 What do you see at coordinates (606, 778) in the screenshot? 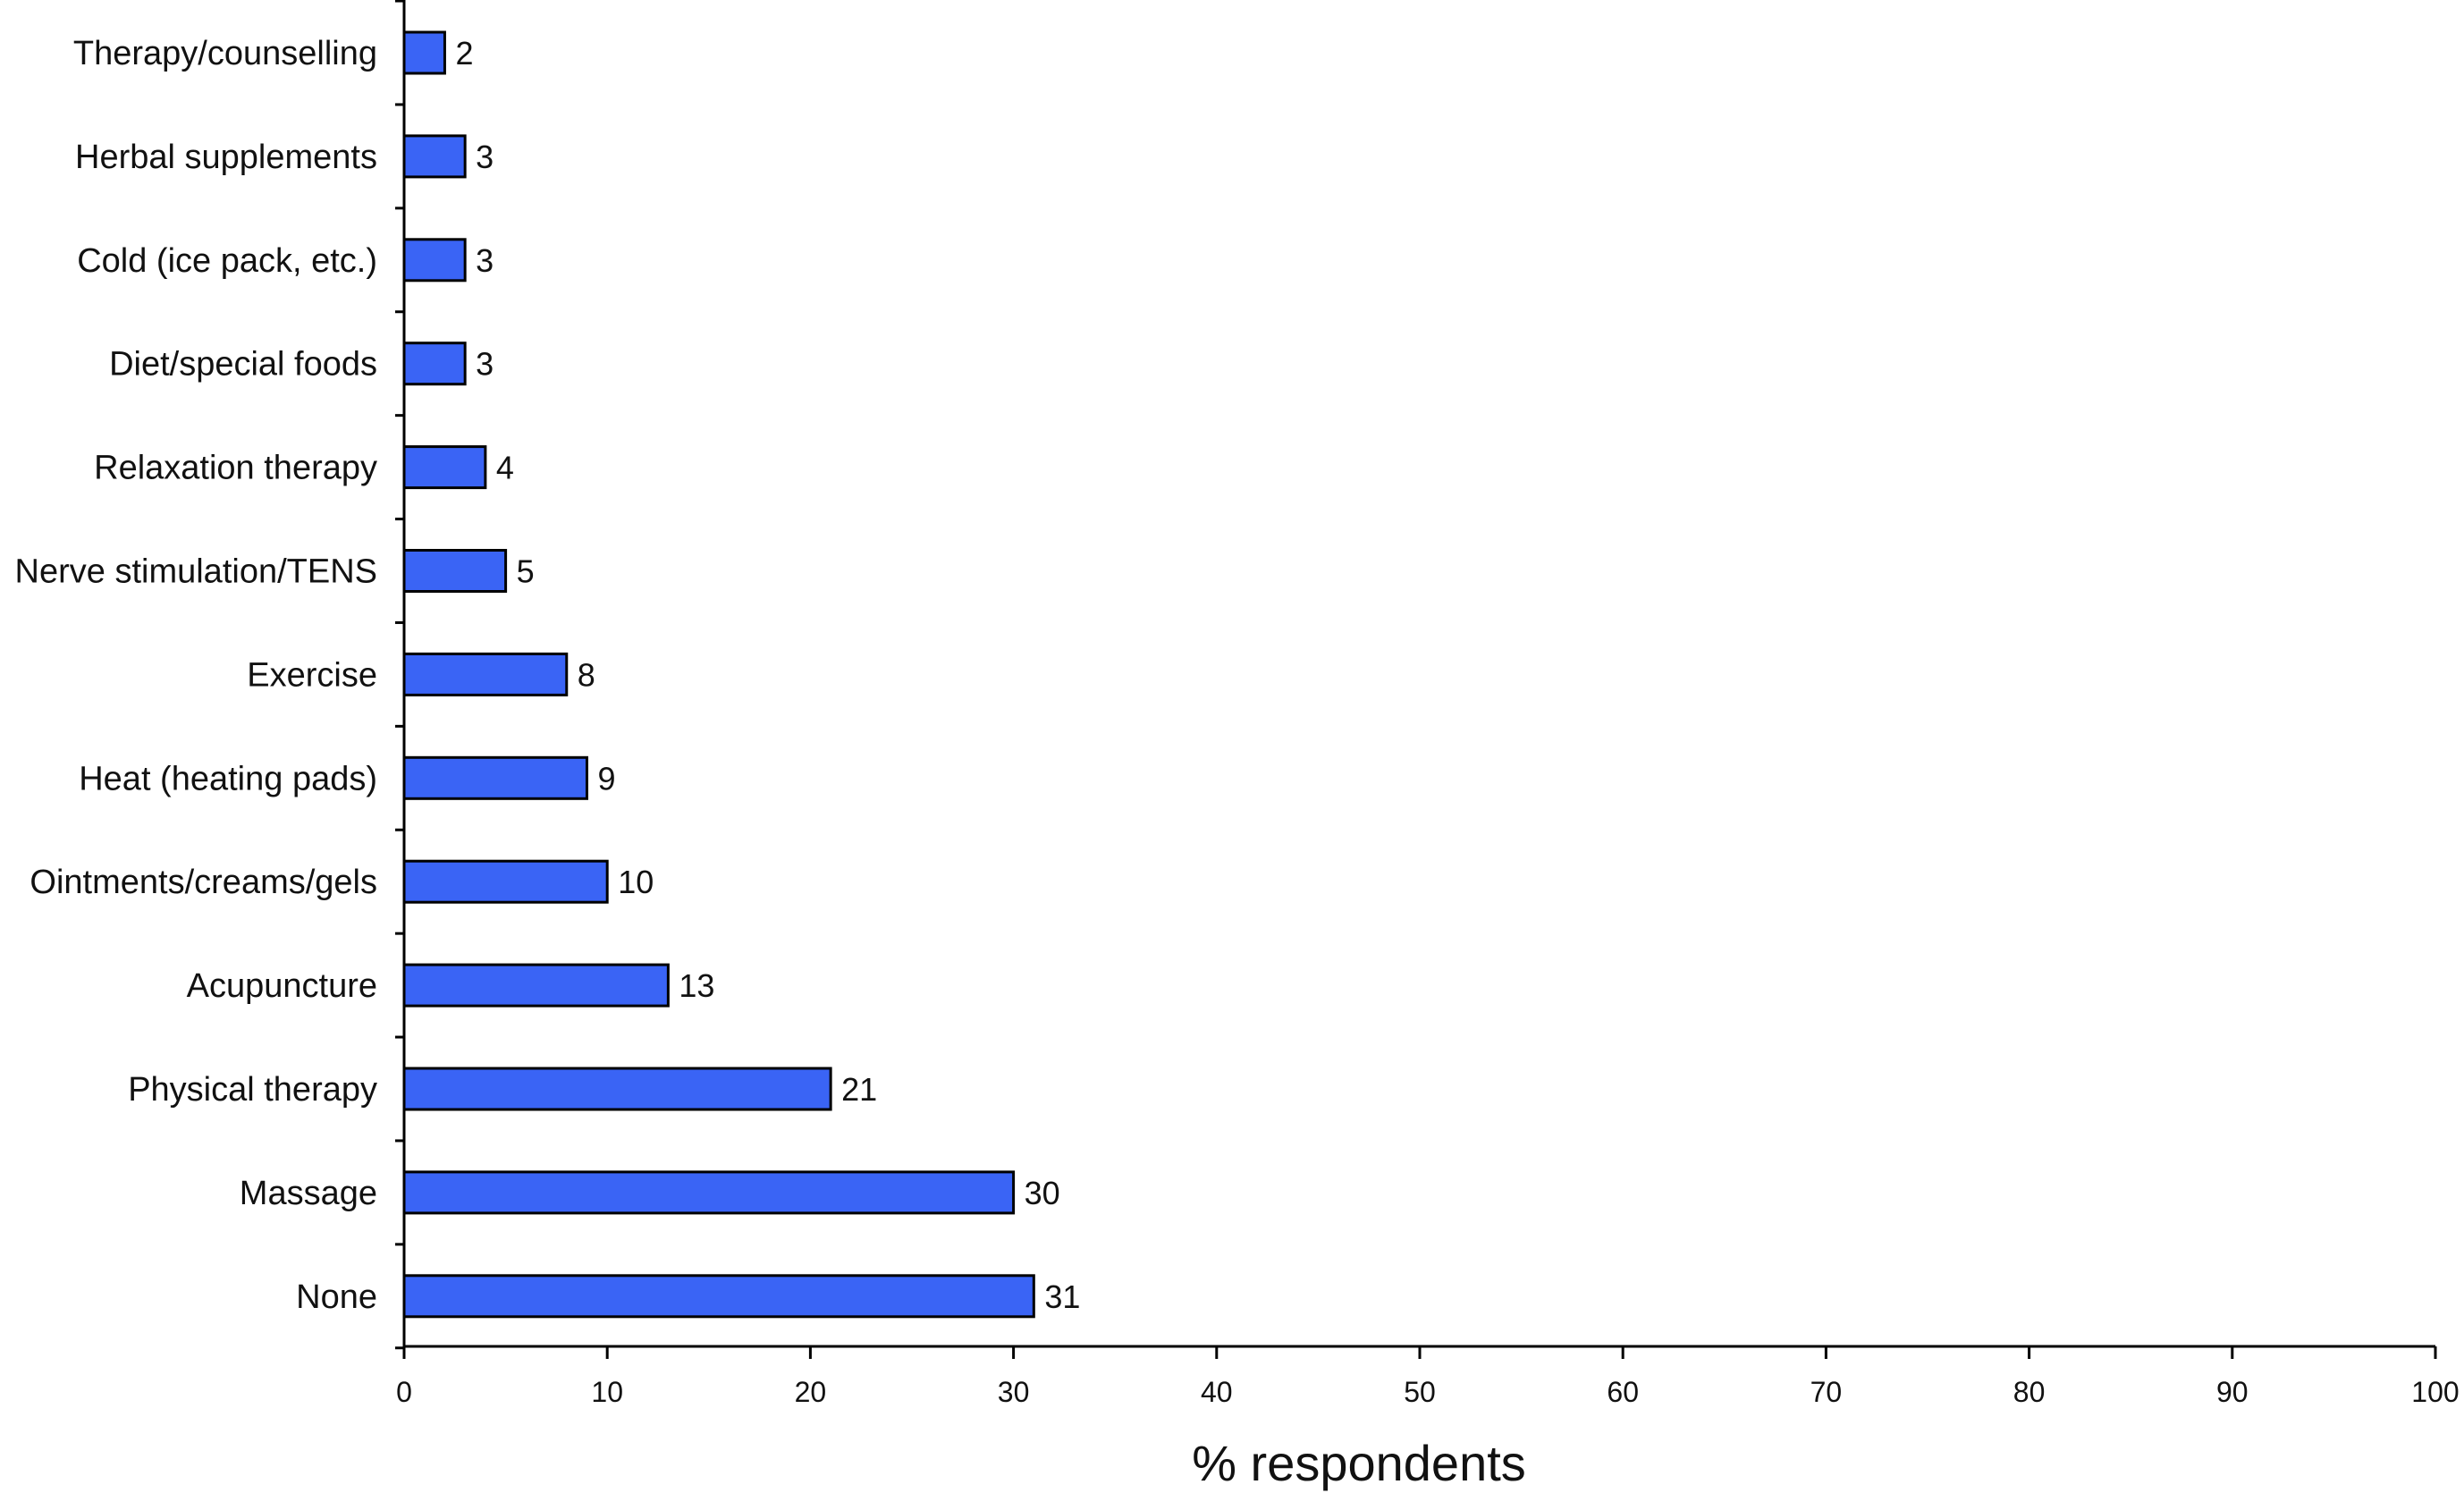
I see `value-label: 9` at bounding box center [606, 778].